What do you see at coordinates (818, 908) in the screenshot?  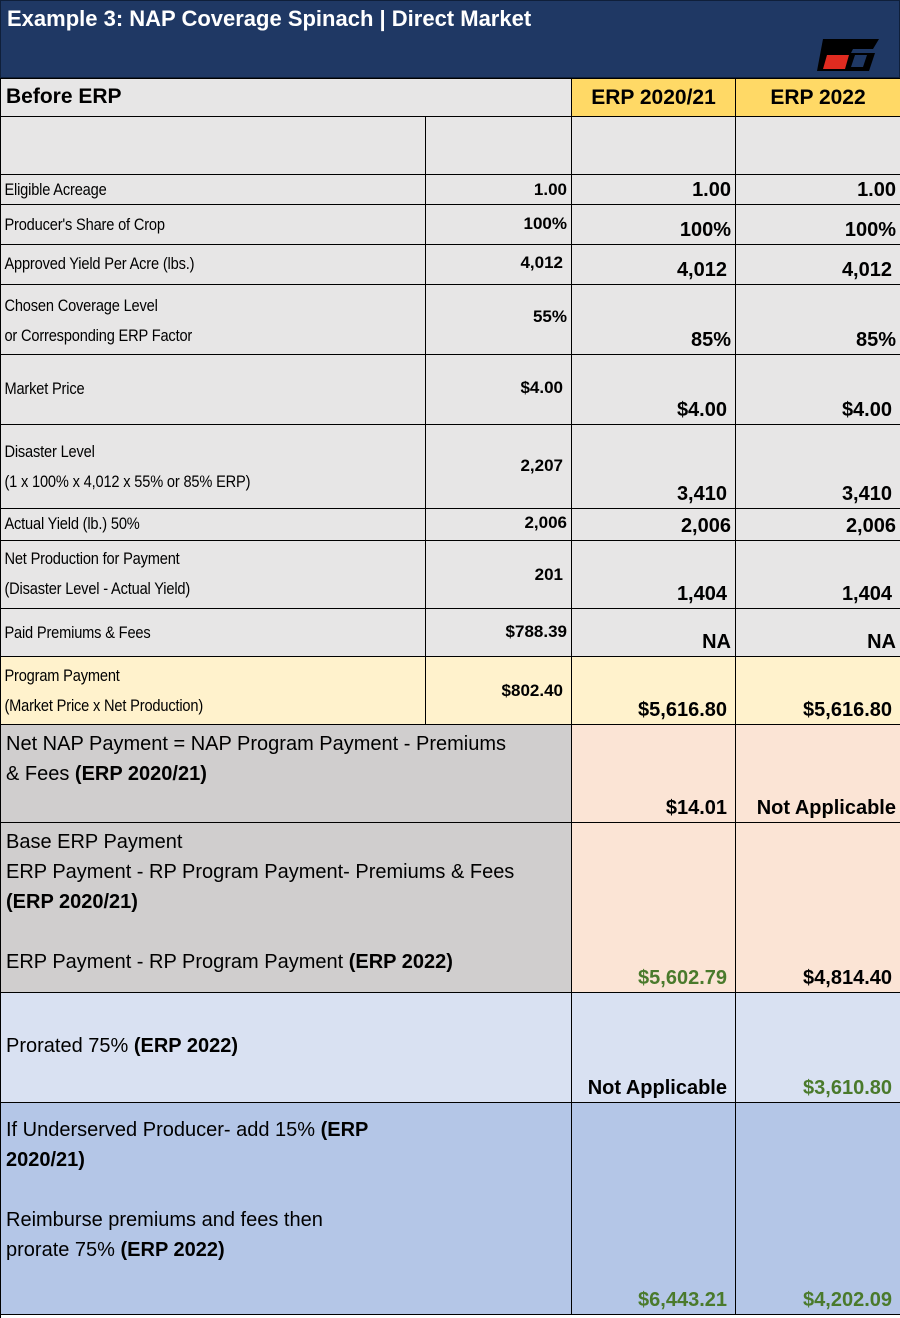 I see `erp2022-base-erp-payment: $4,814.40` at bounding box center [818, 908].